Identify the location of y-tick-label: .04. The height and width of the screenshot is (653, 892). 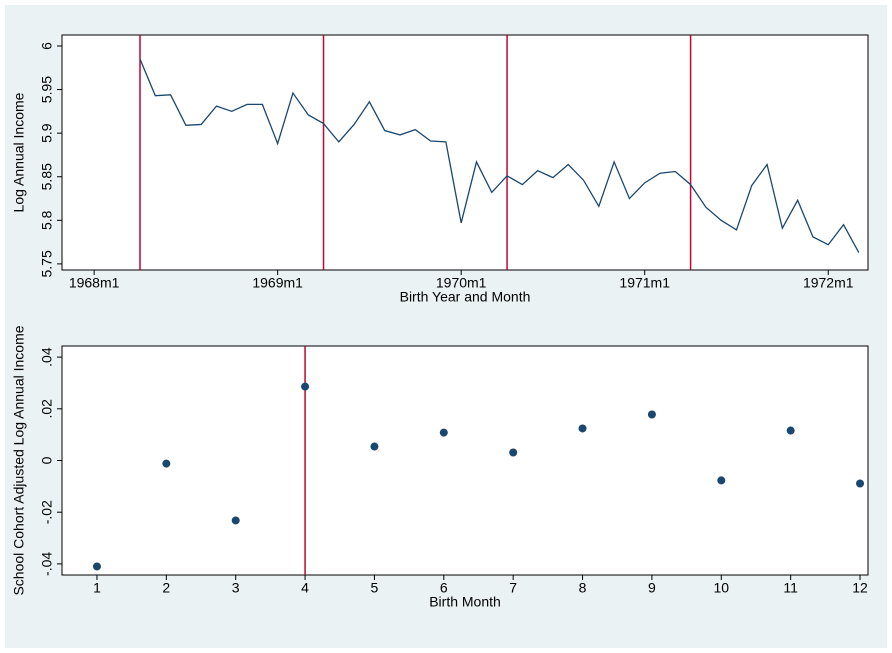
(47, 357).